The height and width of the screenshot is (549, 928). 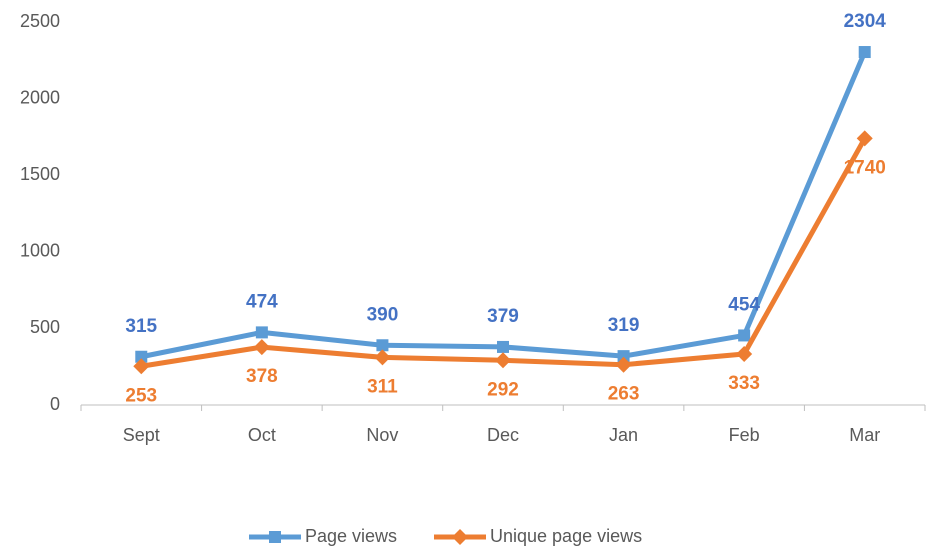 What do you see at coordinates (503, 316) in the screenshot?
I see `data-label: 379` at bounding box center [503, 316].